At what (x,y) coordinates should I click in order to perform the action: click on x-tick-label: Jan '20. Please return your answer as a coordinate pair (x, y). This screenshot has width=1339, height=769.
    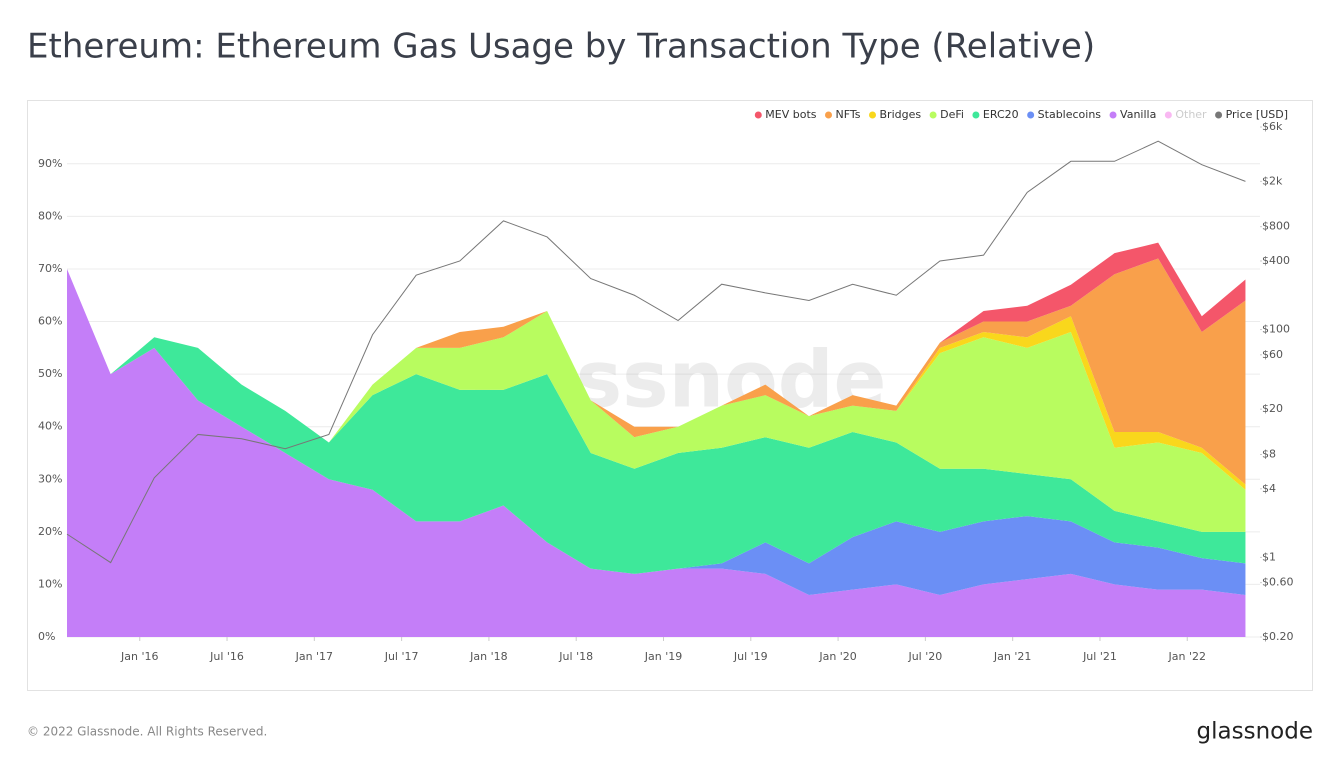
    Looking at the image, I should click on (837, 656).